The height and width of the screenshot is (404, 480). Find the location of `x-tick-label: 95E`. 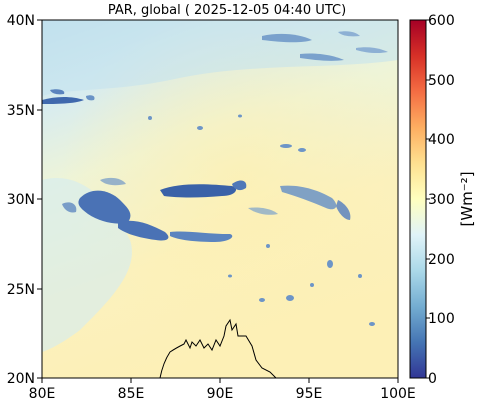

x-tick-label: 95E is located at coordinates (309, 394).